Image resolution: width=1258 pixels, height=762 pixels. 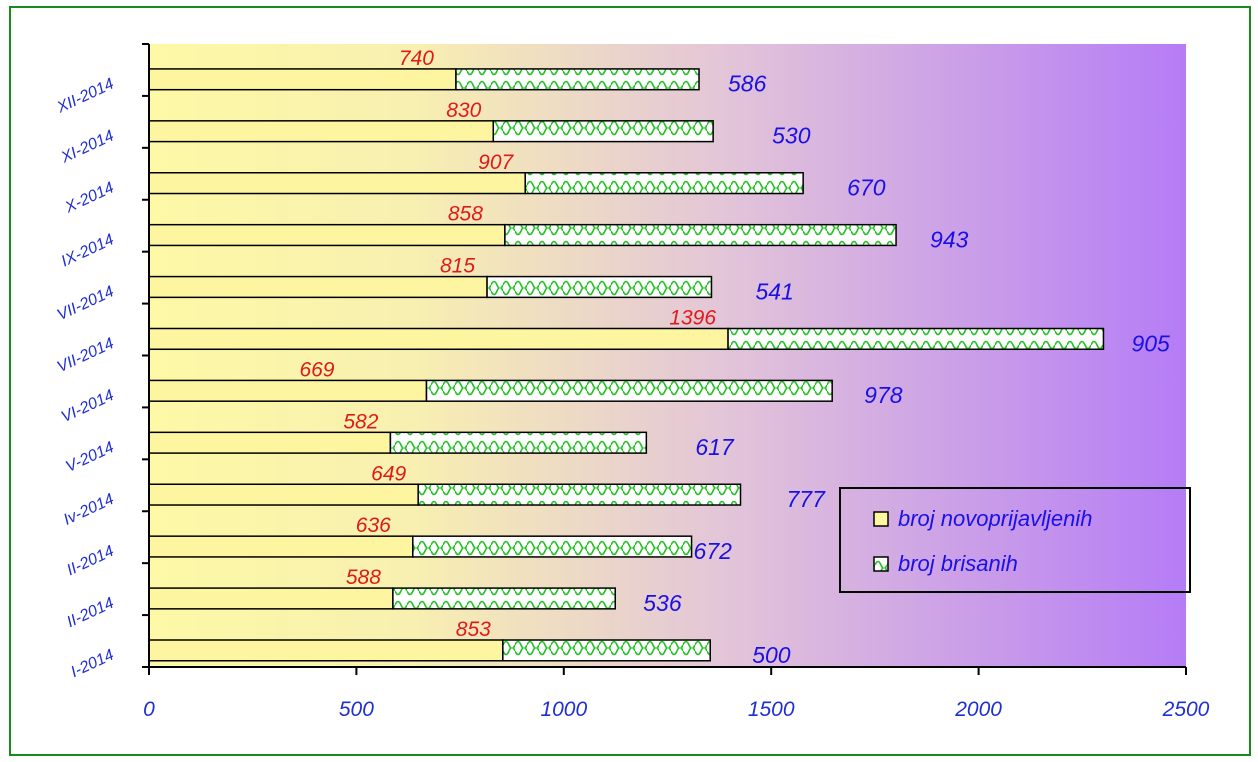 What do you see at coordinates (774, 291) in the screenshot?
I see `data-label-brisanih: 541` at bounding box center [774, 291].